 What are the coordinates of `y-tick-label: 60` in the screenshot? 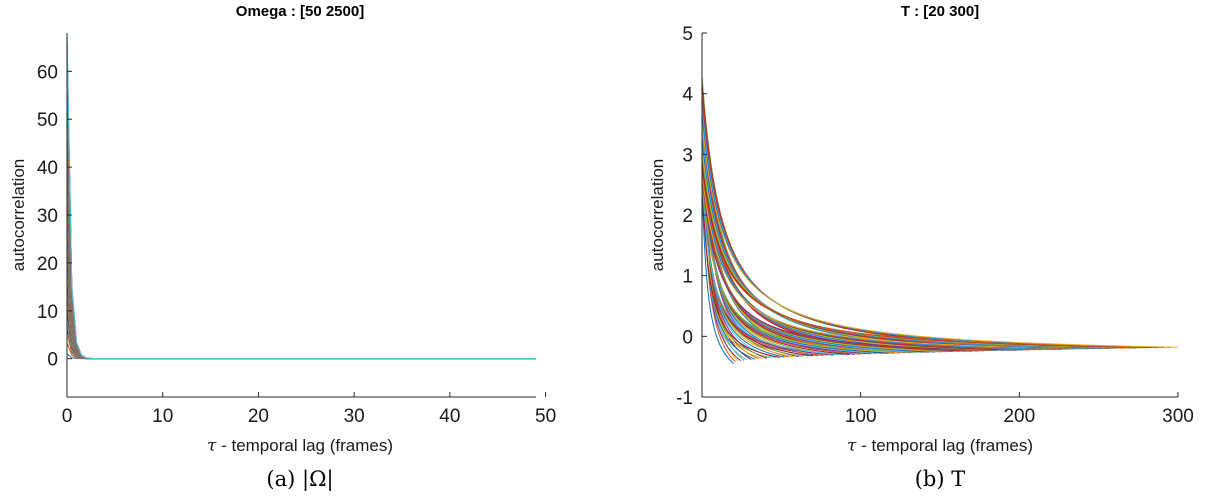 It's located at (47, 72).